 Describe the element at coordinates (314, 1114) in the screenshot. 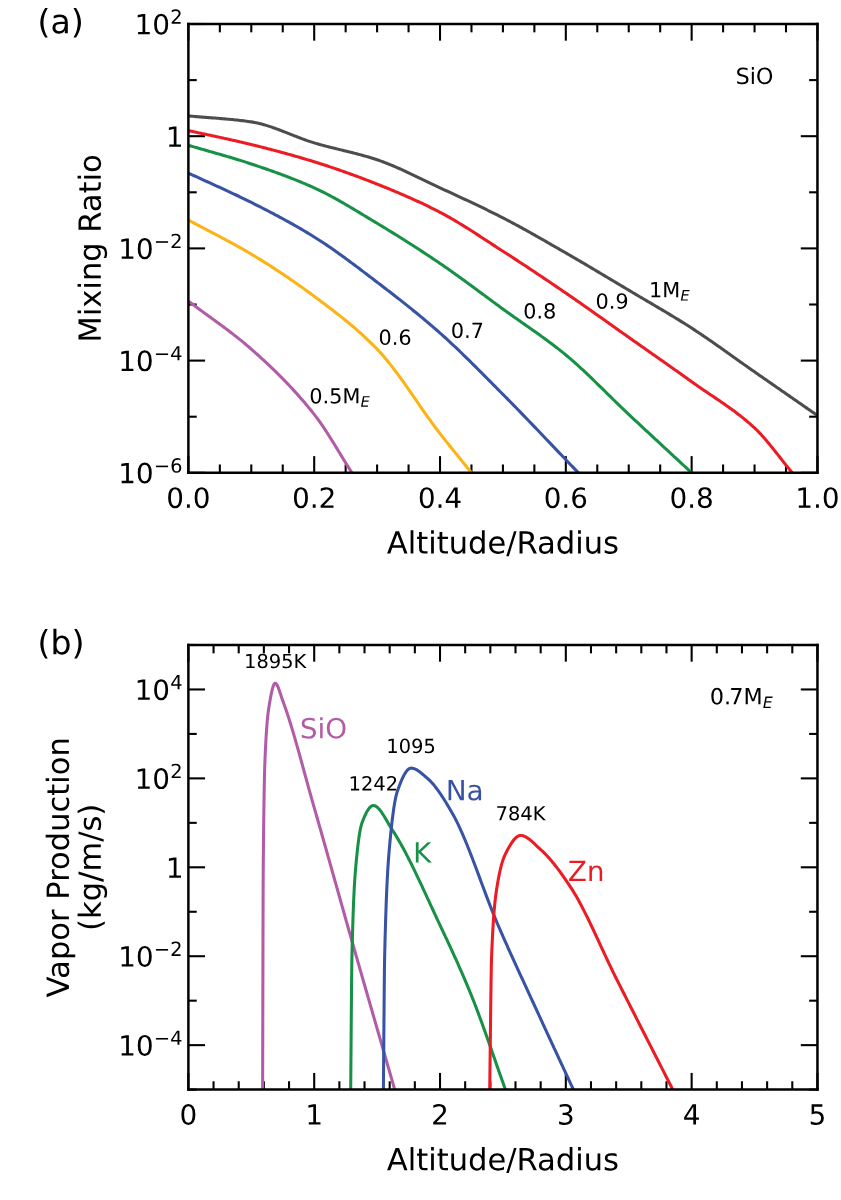

I see `x-tick-label: 1` at that location.